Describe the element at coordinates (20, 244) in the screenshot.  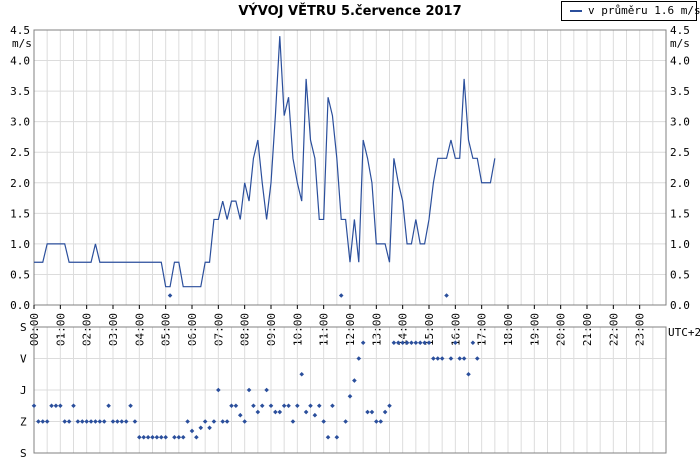
I see `y-tick-label-left: 1.0` at that location.